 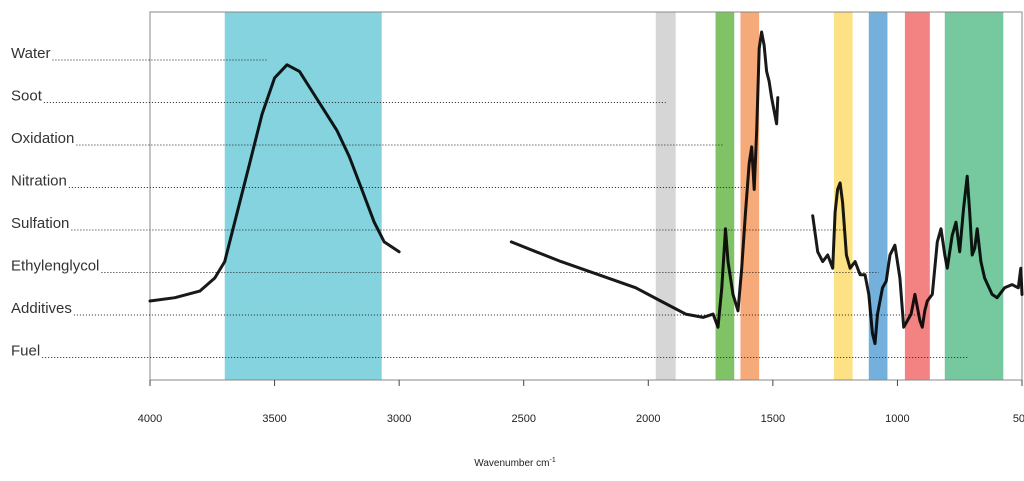 I want to click on annotation-label: Soot, so click(x=27, y=96).